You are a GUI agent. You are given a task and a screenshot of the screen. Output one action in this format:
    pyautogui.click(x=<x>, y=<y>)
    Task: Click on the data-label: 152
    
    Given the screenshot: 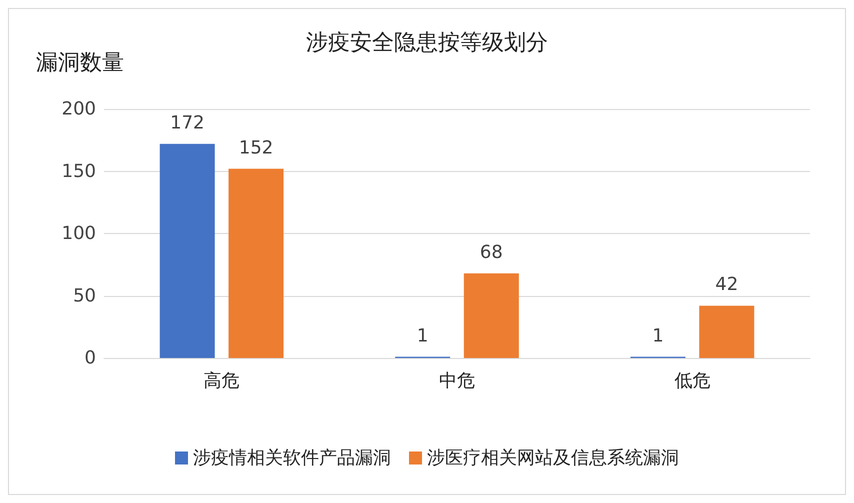 What is the action you would take?
    pyautogui.click(x=256, y=147)
    